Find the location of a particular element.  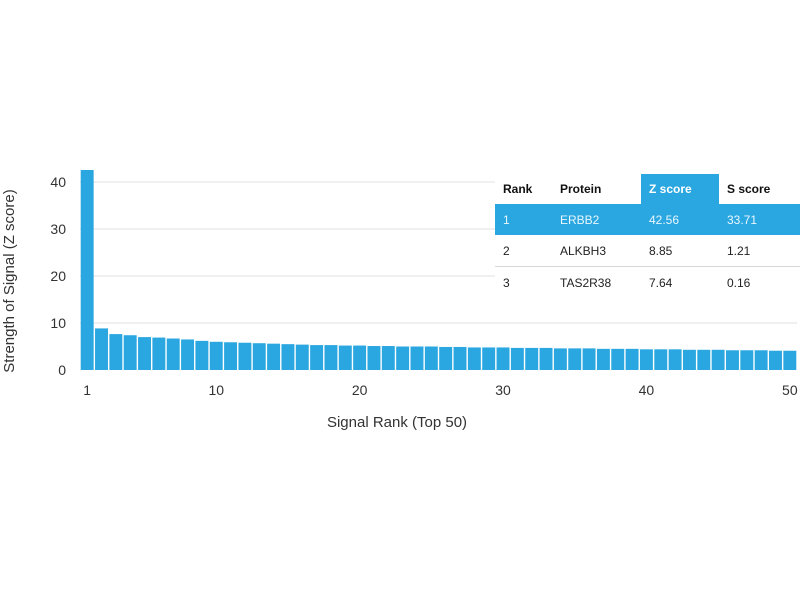

header-rank: Rank is located at coordinates (518, 189).